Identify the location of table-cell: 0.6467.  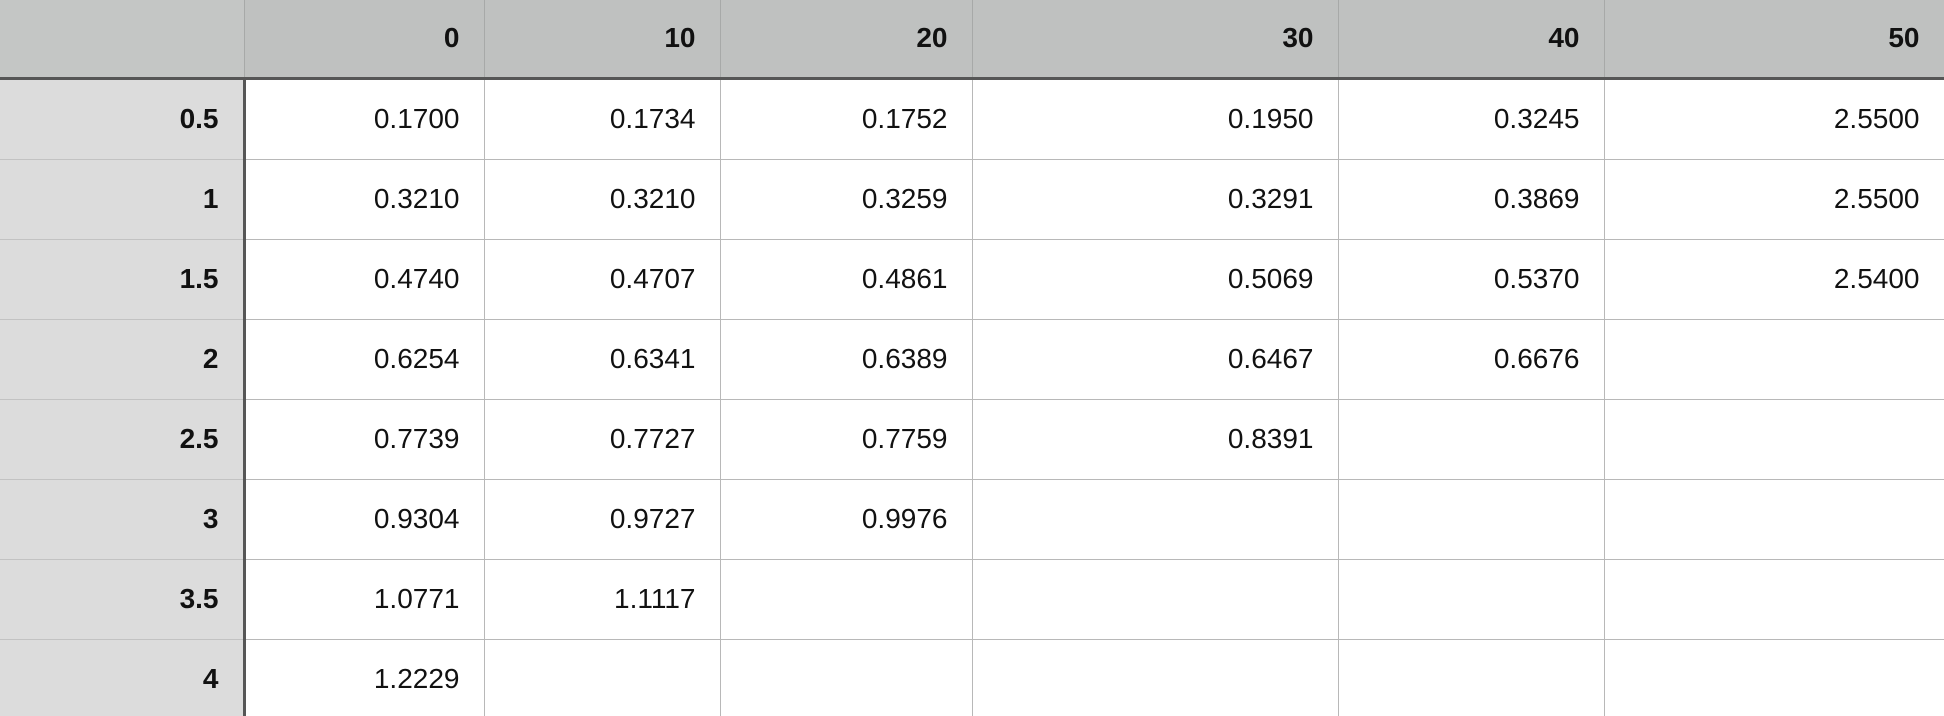
(1155, 359).